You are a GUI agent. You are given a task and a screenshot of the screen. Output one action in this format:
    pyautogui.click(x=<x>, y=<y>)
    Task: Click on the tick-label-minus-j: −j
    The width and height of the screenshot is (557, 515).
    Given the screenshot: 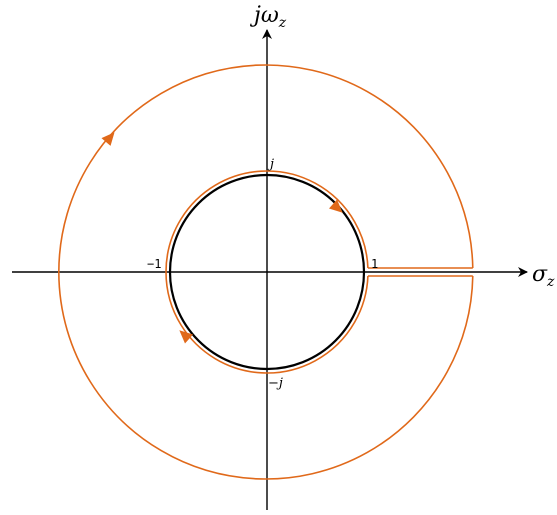 What is the action you would take?
    pyautogui.click(x=275, y=383)
    